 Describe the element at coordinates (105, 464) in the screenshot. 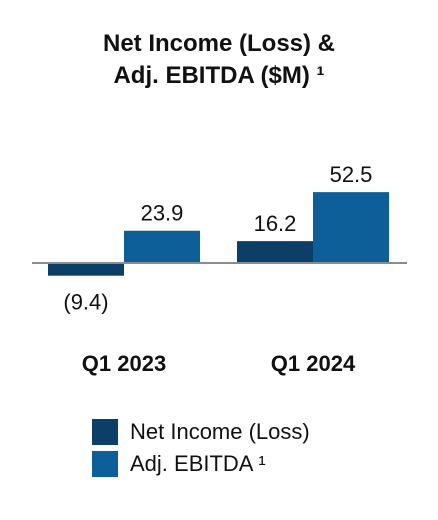

I see `legend-swatch-adj-ebitda` at that location.